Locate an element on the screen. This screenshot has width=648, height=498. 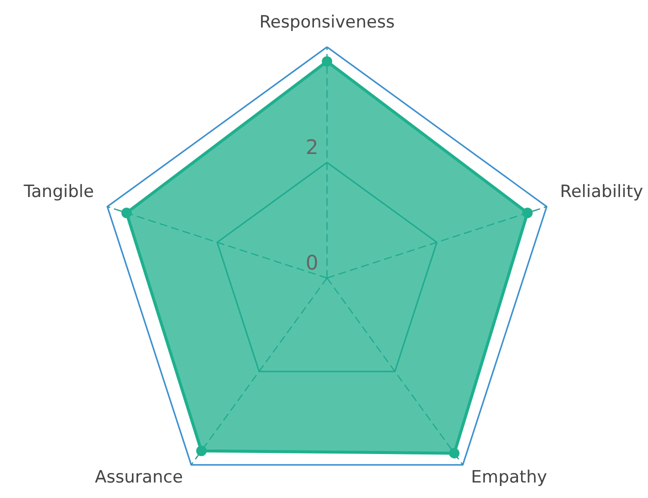
spoke-label: Responsiveness is located at coordinates (327, 22).